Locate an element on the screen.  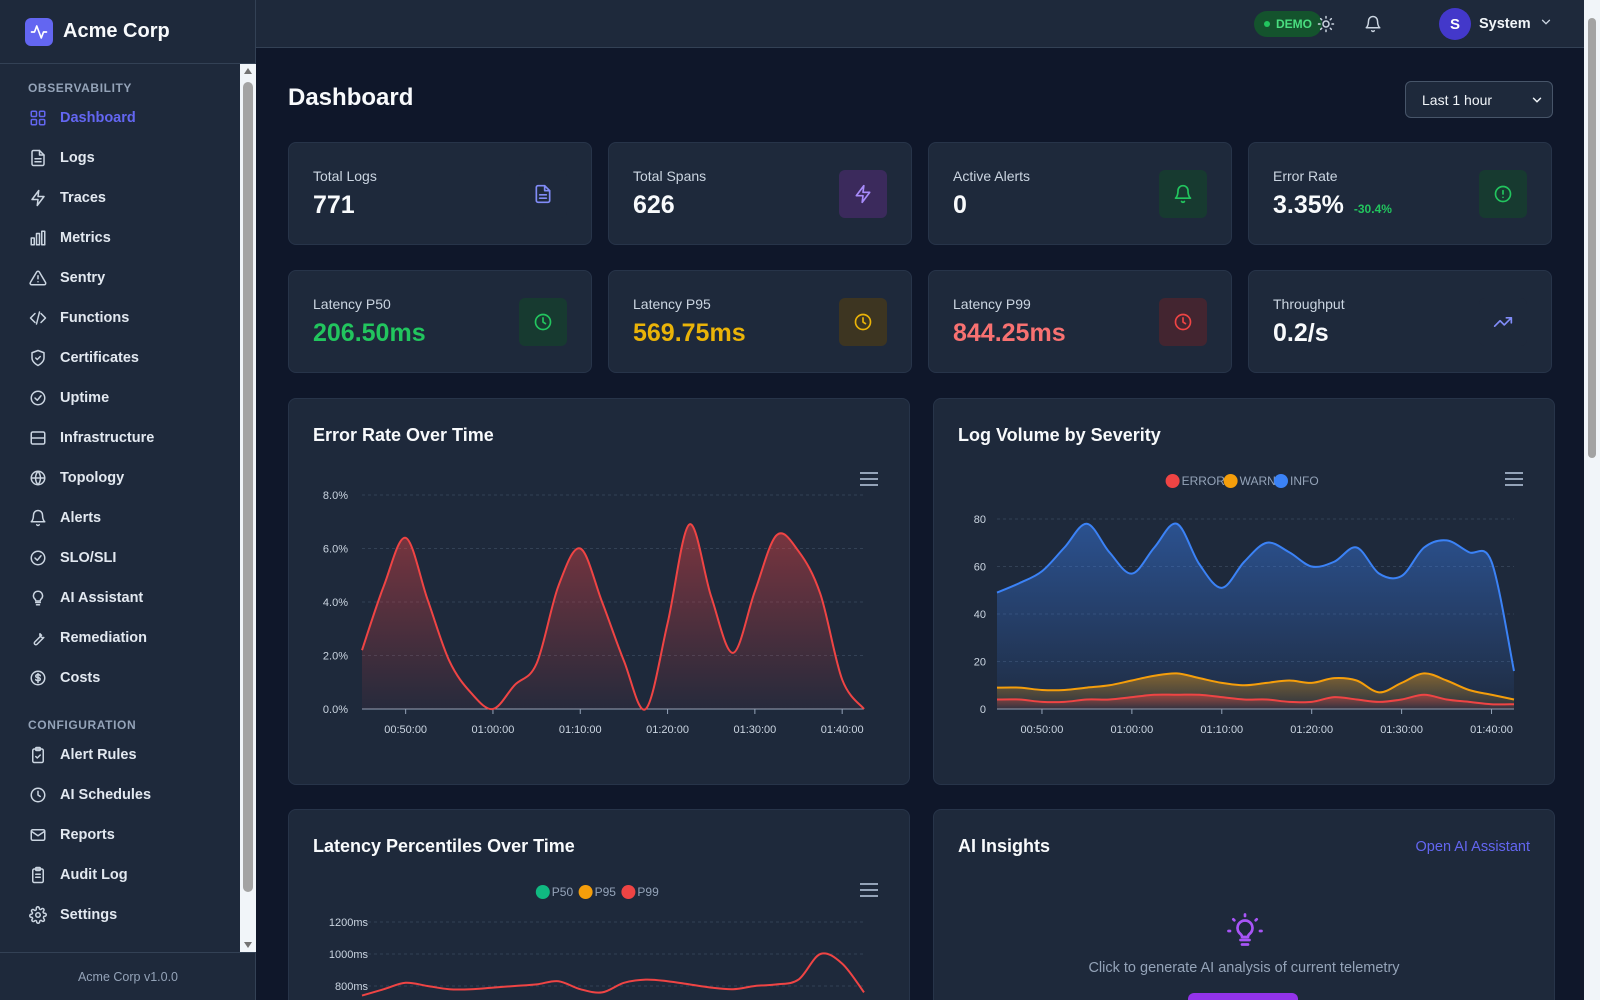
y-tick-label: 0 is located at coordinates (983, 710).